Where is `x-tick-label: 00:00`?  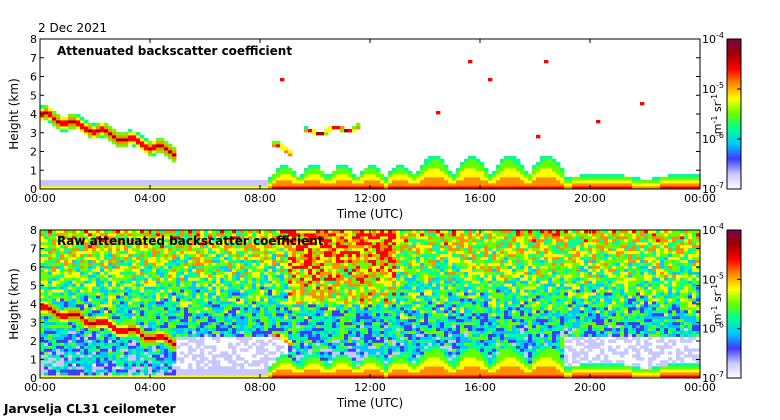
x-tick-label: 00:00 is located at coordinates (700, 198).